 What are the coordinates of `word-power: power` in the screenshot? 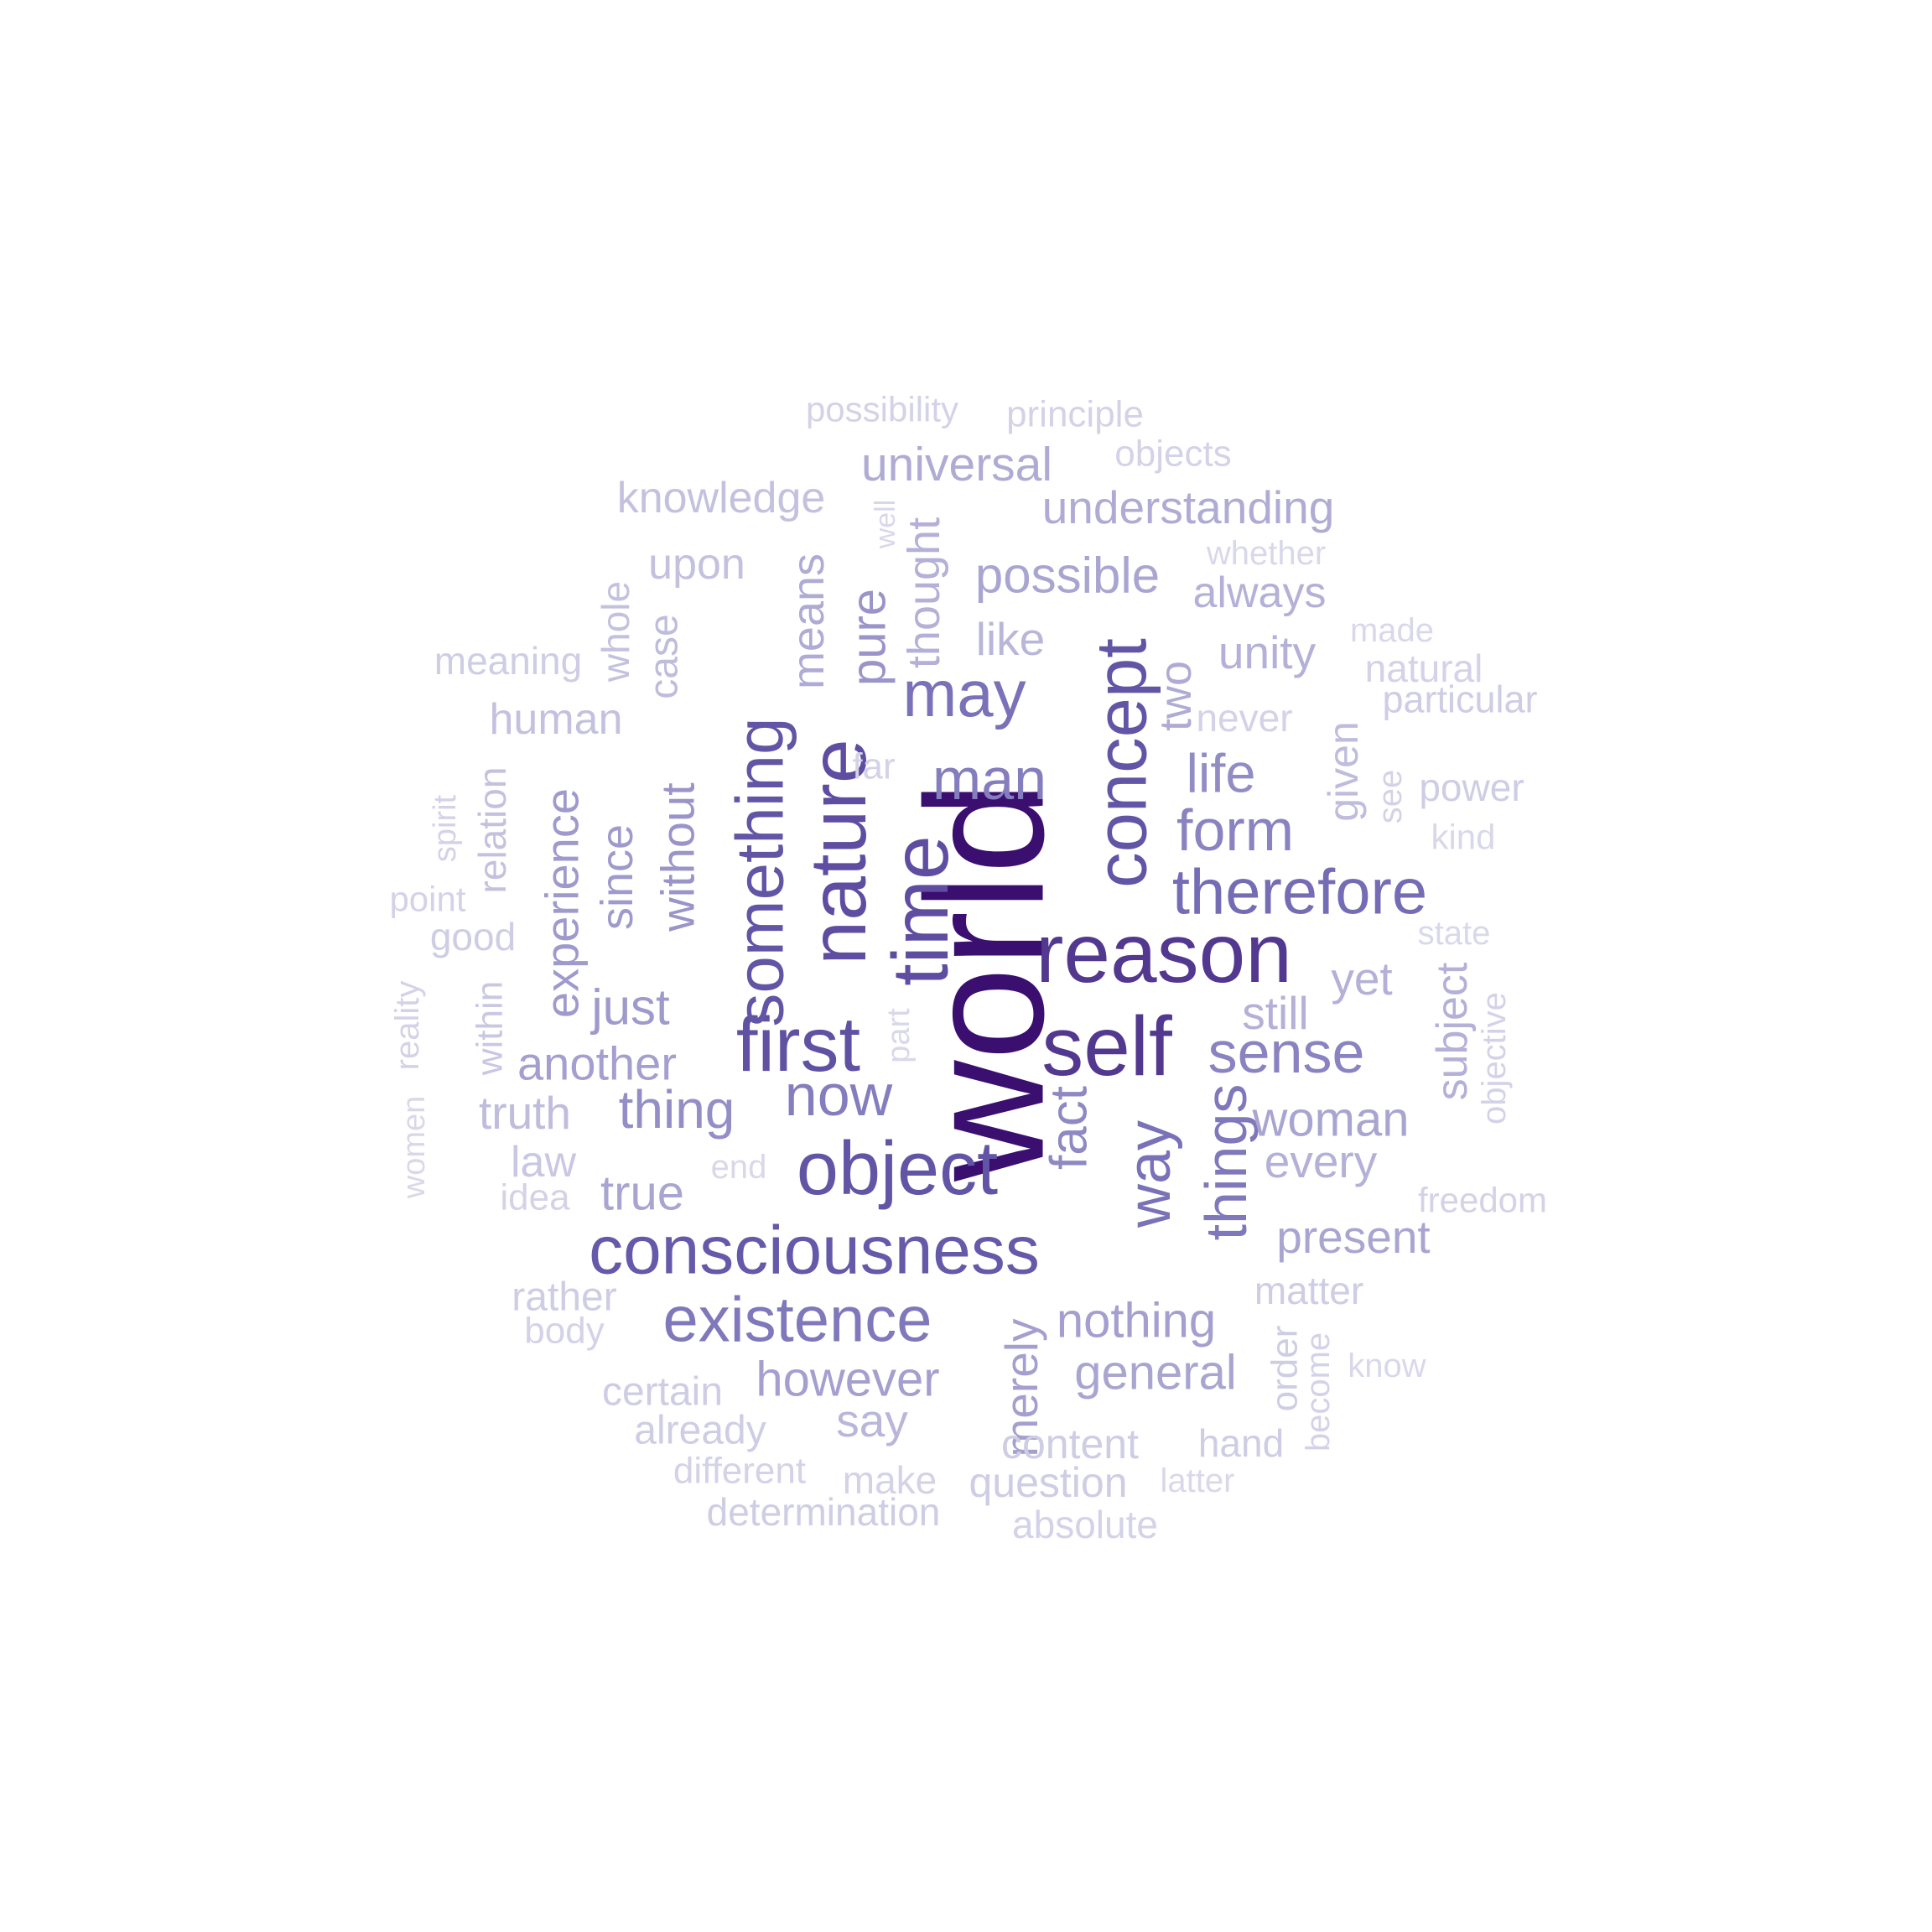 It's located at (1471, 787).